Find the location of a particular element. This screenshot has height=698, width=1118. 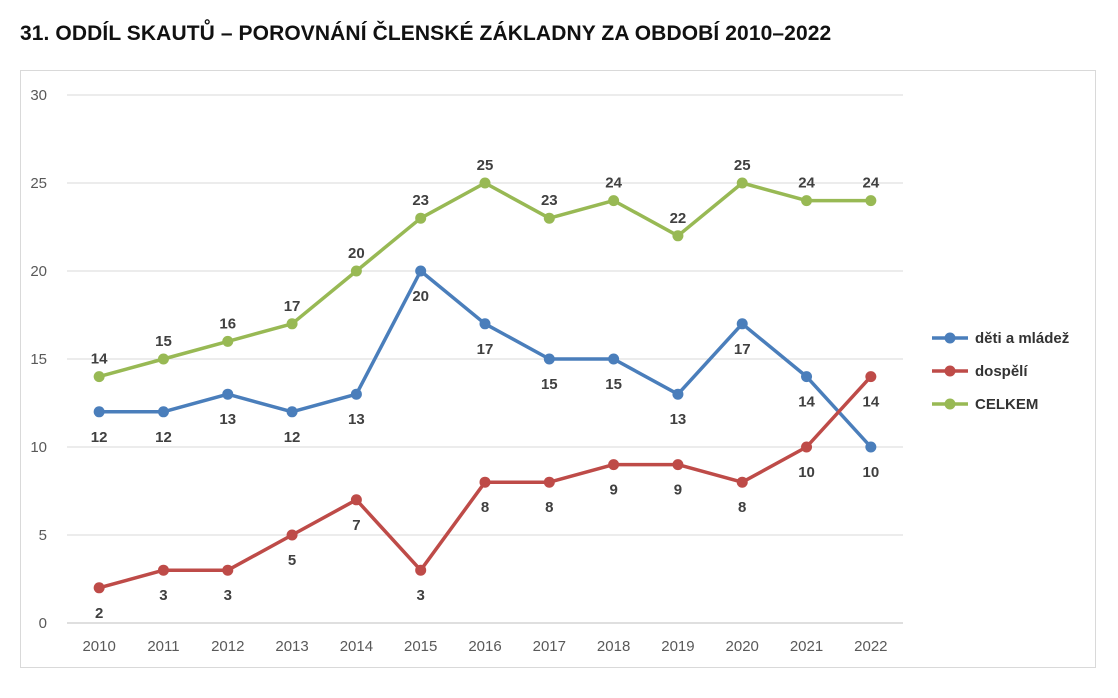

y-tick-label: 30 is located at coordinates (38, 95).